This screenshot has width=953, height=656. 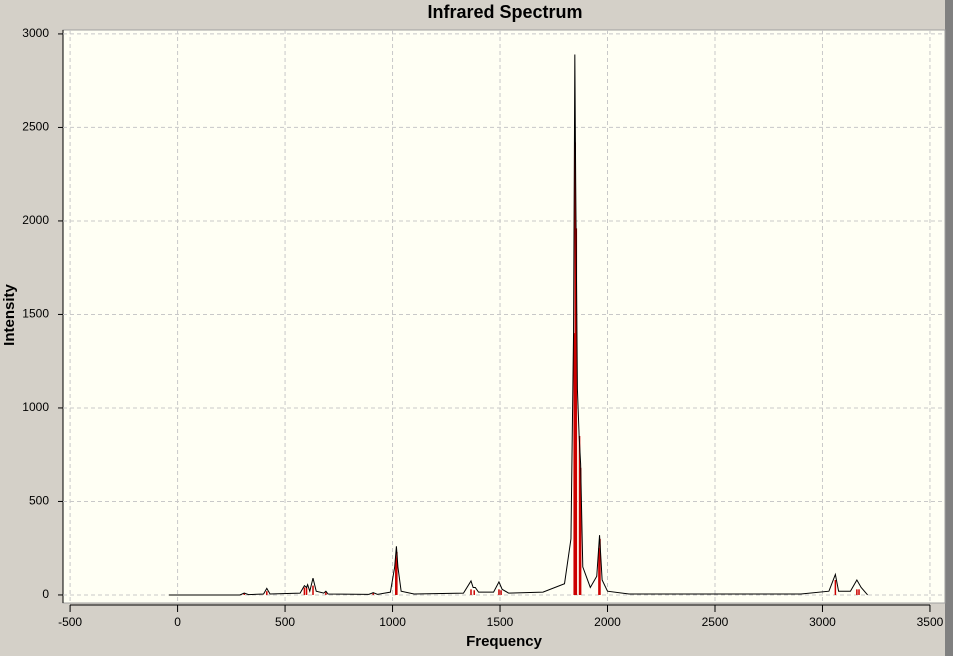 What do you see at coordinates (35, 407) in the screenshot?
I see `y-tick-label: 1000` at bounding box center [35, 407].